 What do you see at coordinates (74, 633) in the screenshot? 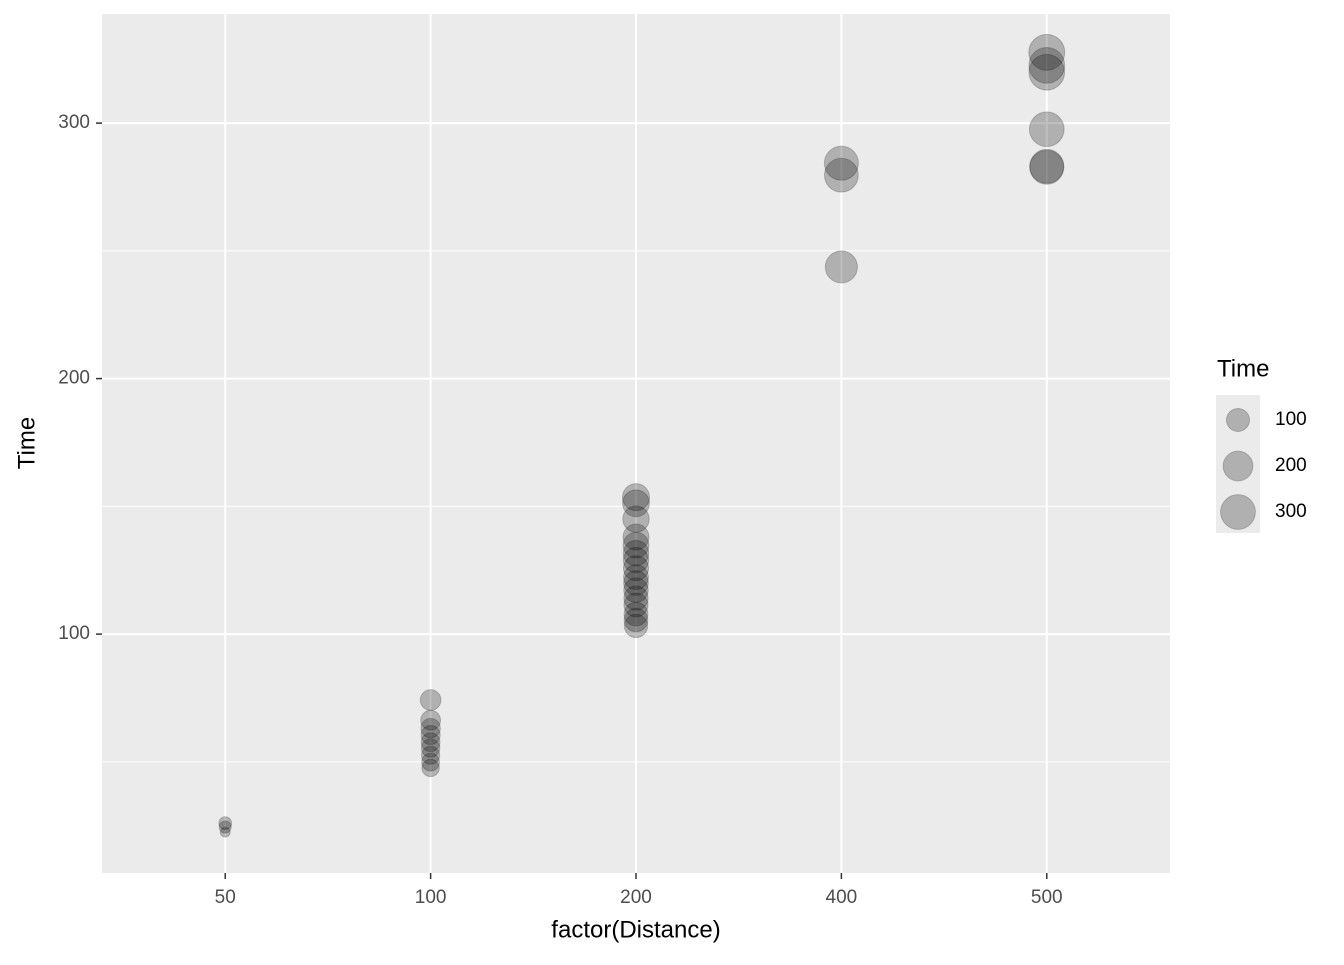
I see `y-tick-label: 100` at bounding box center [74, 633].